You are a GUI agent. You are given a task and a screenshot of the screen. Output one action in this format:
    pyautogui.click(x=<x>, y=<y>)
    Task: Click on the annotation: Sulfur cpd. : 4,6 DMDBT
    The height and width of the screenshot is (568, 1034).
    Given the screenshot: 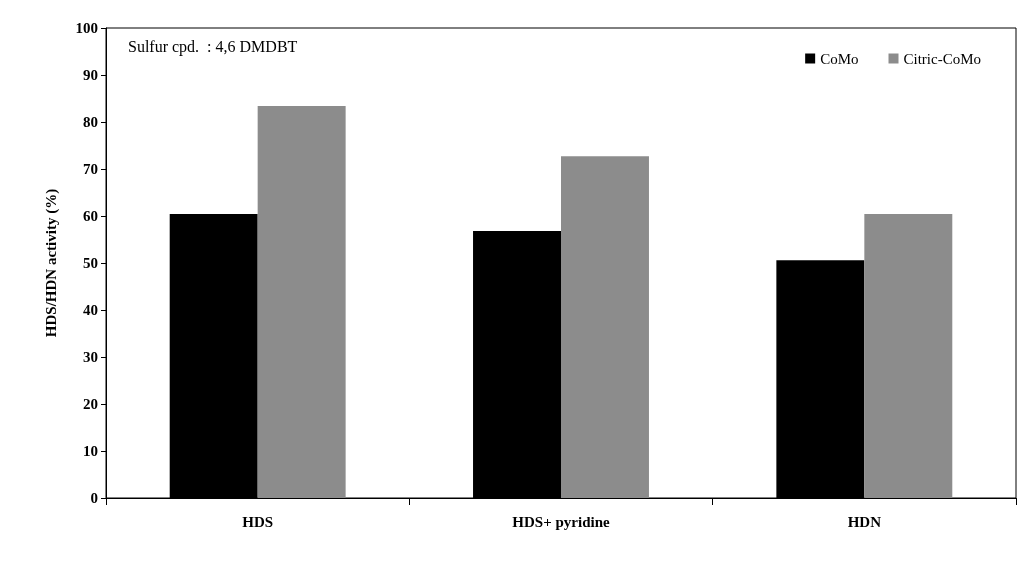 What is the action you would take?
    pyautogui.click(x=213, y=46)
    